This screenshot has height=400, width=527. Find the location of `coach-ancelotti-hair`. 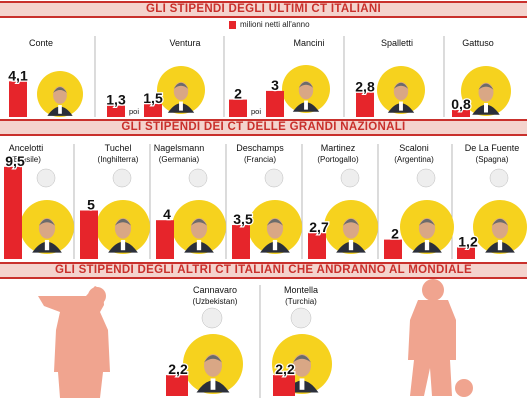

coach-ancelotti-hair is located at coordinates (47, 222).